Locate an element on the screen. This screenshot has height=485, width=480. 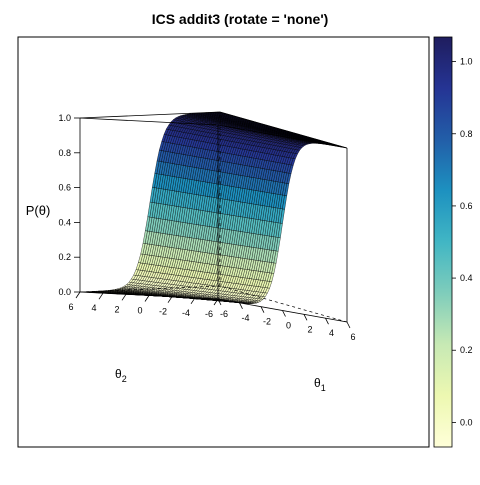
z-tick-label: 0.2 is located at coordinates (64, 257).